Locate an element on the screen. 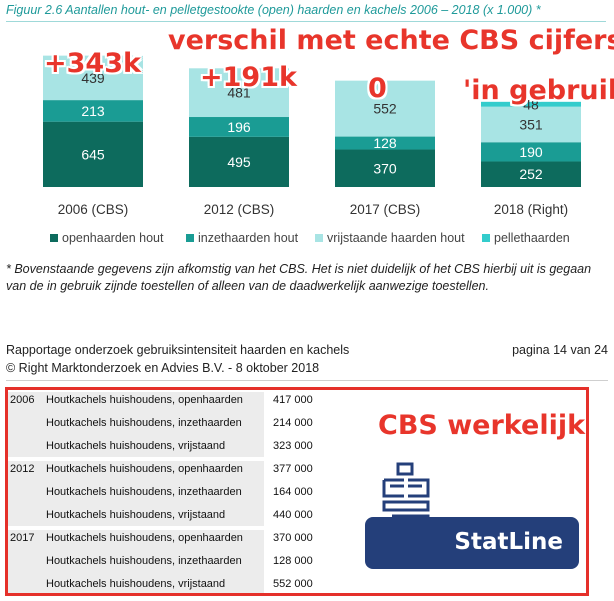 This screenshot has width=614, height=601. legend-label: inzethaarden hout is located at coordinates (248, 238).